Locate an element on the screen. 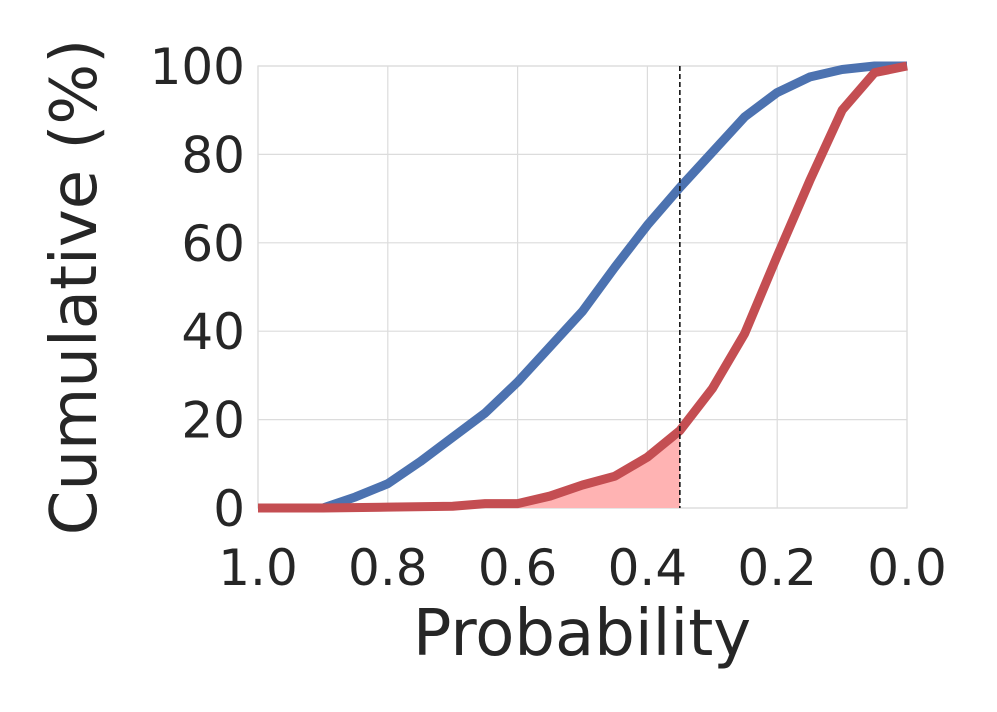 Image resolution: width=997 pixels, height=712 pixels. y-tick-label: 0 is located at coordinates (229, 509).